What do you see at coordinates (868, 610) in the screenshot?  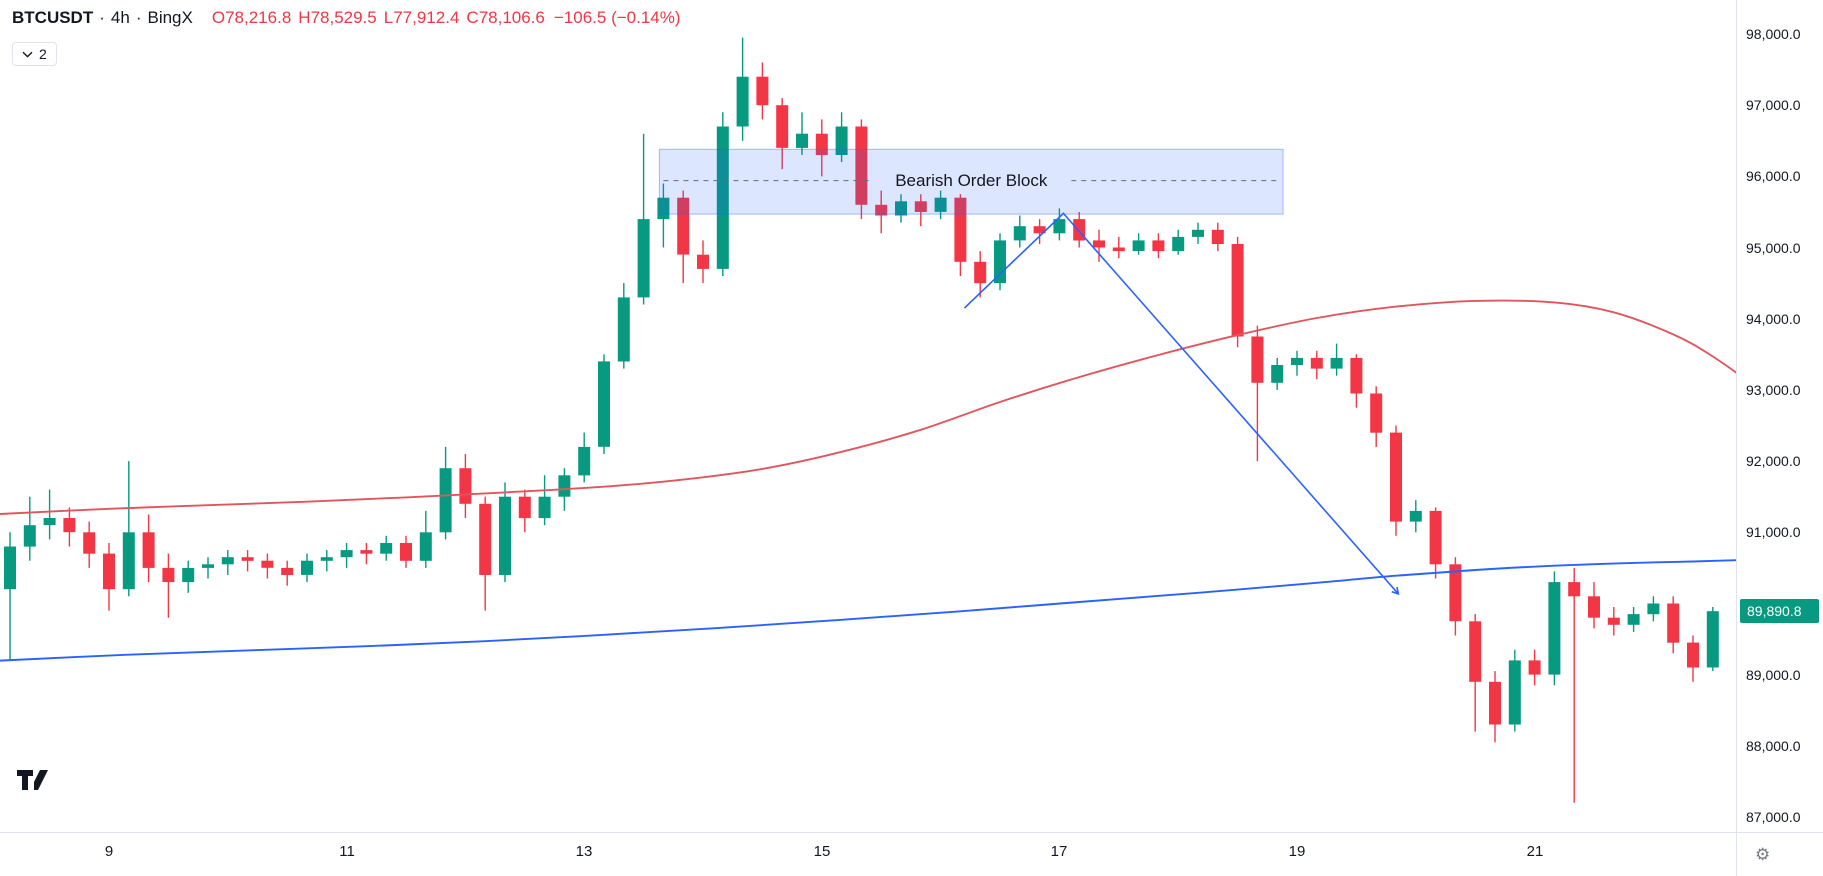 I see `ma-line-blue` at bounding box center [868, 610].